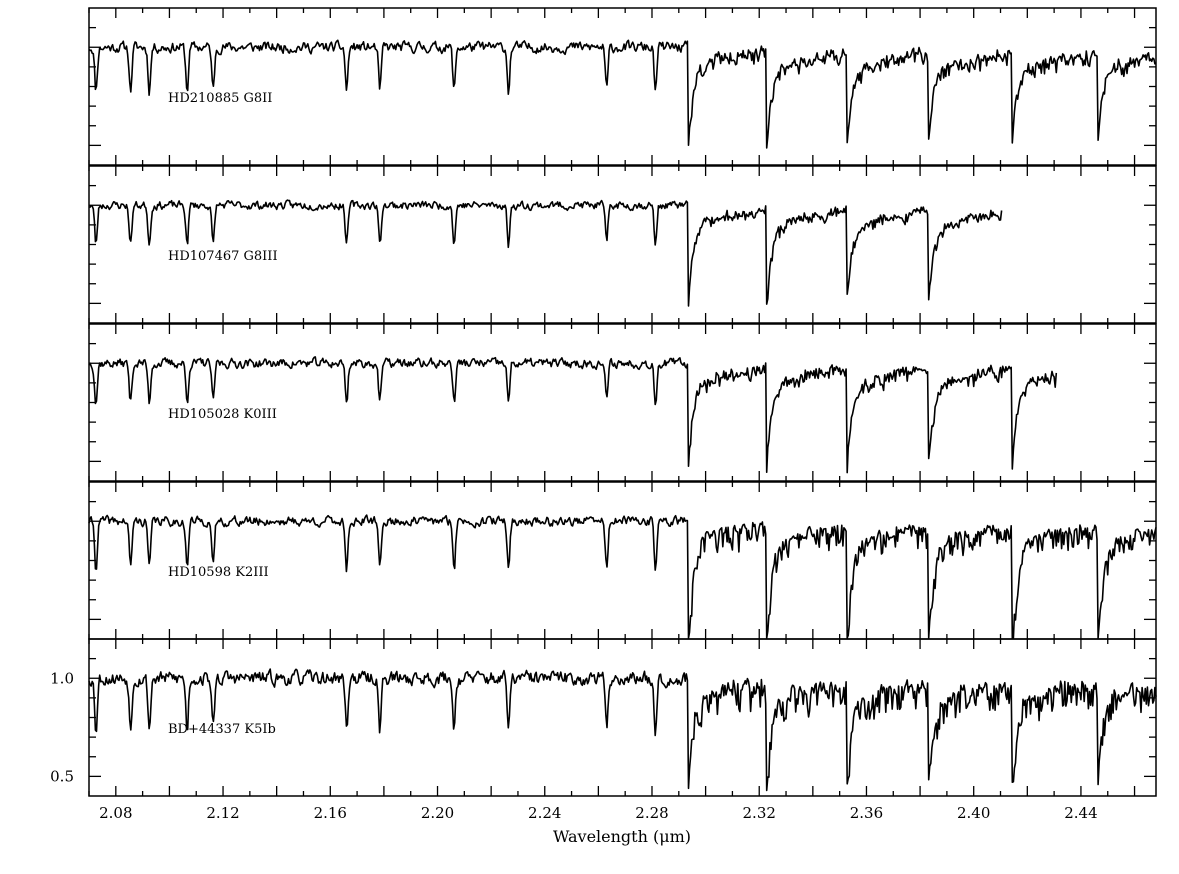 The width and height of the screenshot is (1179, 874). Describe the element at coordinates (759, 813) in the screenshot. I see `x-tick-label: 2.32` at that location.